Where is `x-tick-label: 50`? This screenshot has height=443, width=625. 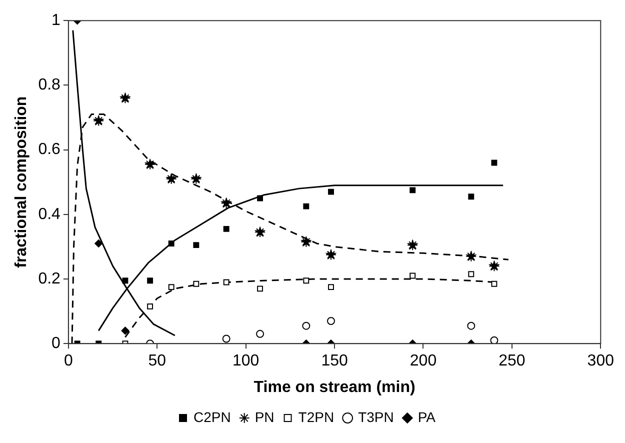
x-tick-label: 50 is located at coordinates (157, 361).